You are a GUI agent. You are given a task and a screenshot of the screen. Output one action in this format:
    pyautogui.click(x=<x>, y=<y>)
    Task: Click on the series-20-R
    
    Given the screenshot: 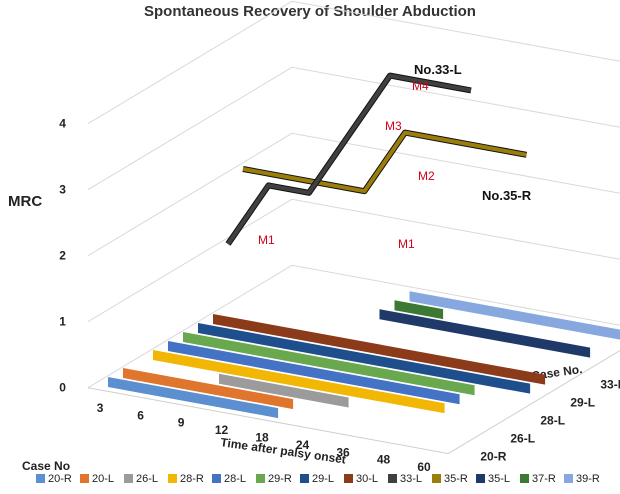 What is the action you would take?
    pyautogui.click(x=193, y=398)
    